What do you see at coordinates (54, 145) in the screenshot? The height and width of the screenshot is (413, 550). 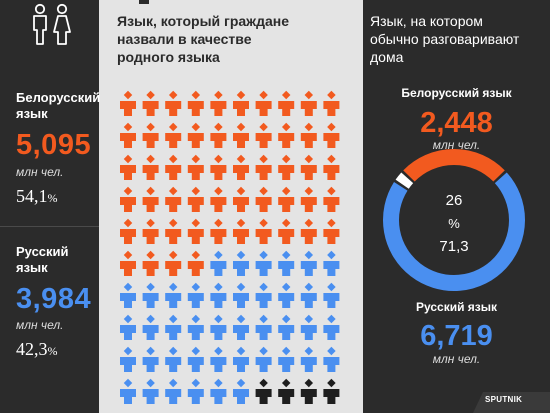 I see `belarusian-native-count: 5,095` at bounding box center [54, 145].